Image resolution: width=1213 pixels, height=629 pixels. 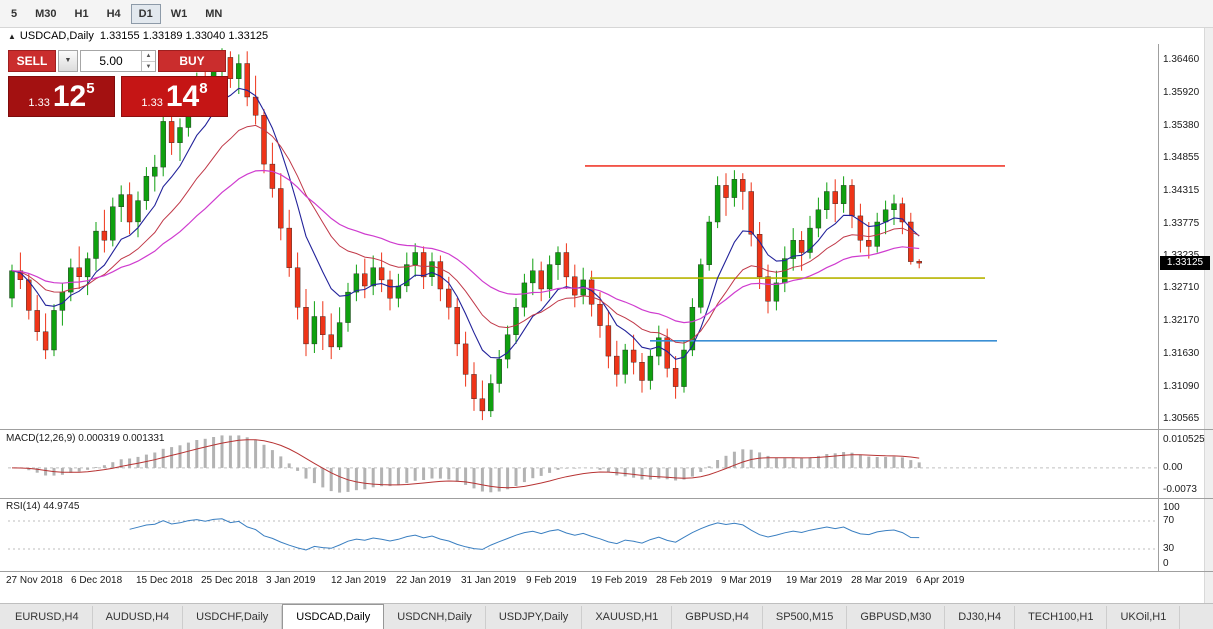 I want to click on spin-up-icon: ▲, so click(x=148, y=56).